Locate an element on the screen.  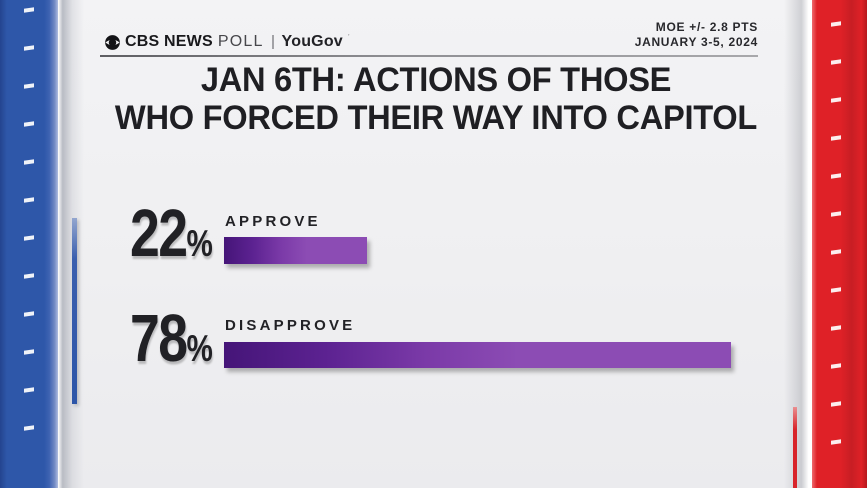
title-line-1: JAN 6TH: ACTIONS OF THOSE is located at coordinates (436, 80).